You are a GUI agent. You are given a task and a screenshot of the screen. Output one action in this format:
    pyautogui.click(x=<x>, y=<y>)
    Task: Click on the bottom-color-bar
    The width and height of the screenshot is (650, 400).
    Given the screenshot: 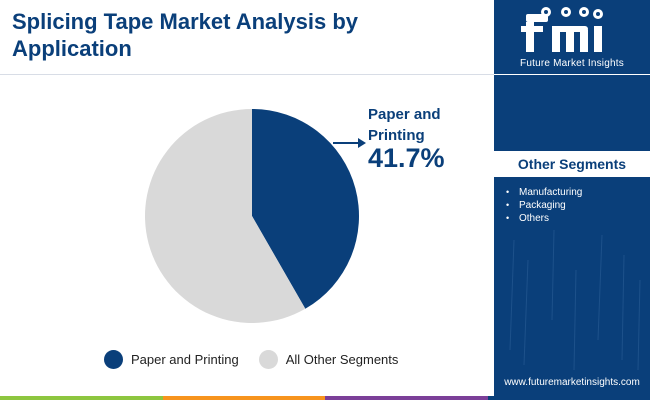 What is the action you would take?
    pyautogui.click(x=325, y=398)
    